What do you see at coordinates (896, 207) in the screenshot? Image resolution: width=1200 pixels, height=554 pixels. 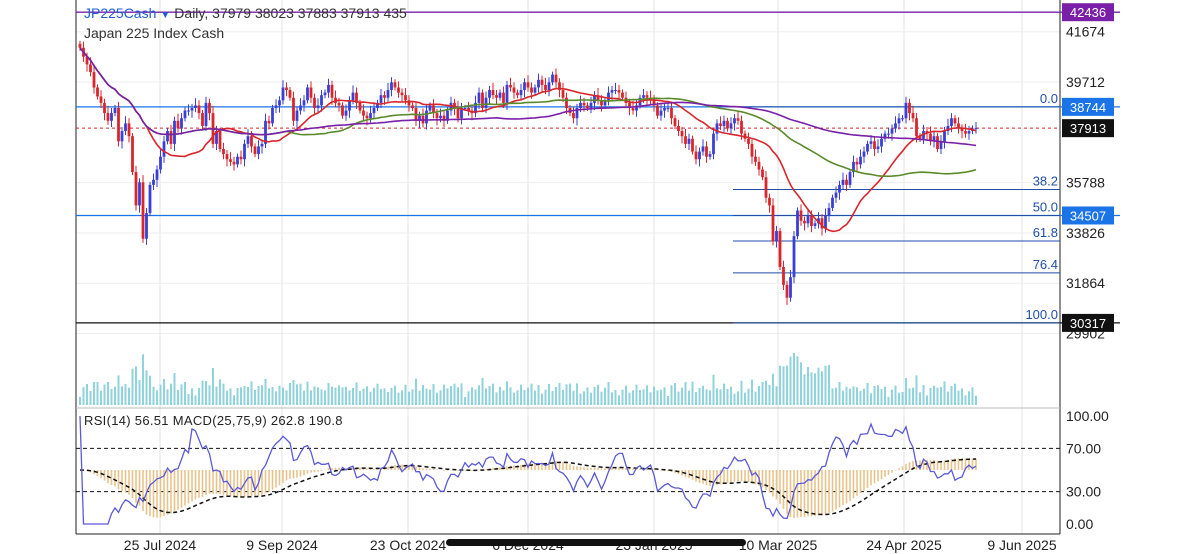 I see `fibonacci-retracement: 0.0 38.2 50.0 61.8 76.4 100.0` at bounding box center [896, 207].